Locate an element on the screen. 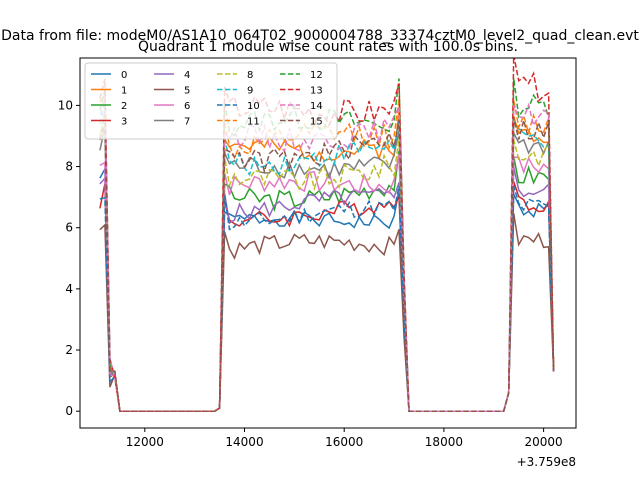 The height and width of the screenshot is (480, 640). legend-label-0: 0 is located at coordinates (124, 75).